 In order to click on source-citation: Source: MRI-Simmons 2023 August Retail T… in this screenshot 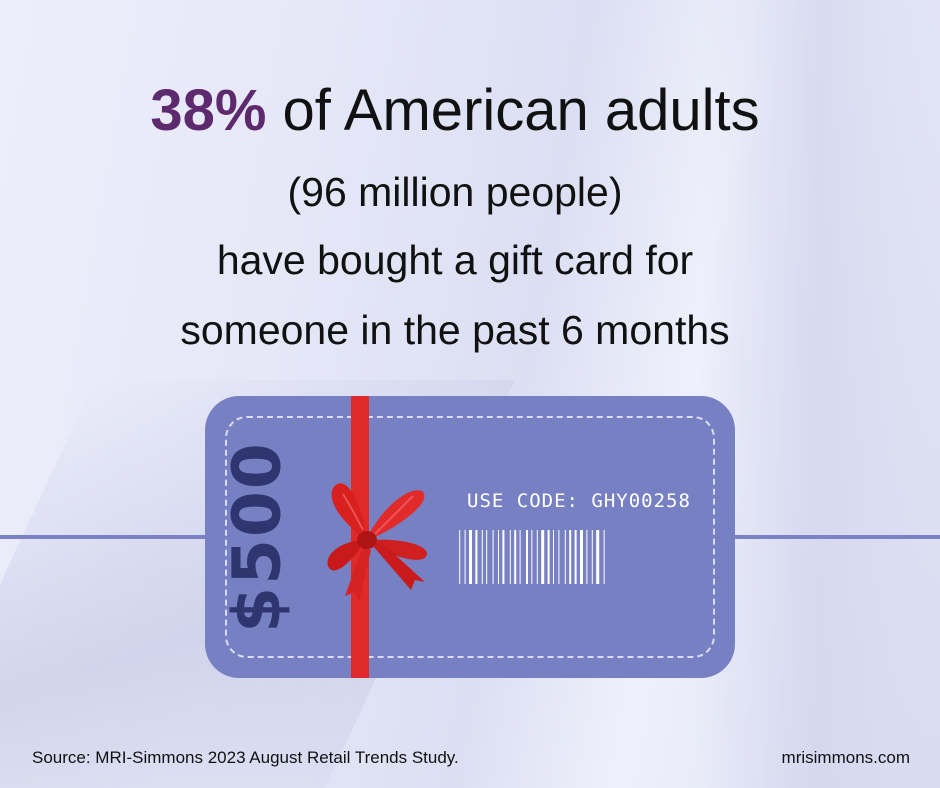, I will do `click(245, 757)`.